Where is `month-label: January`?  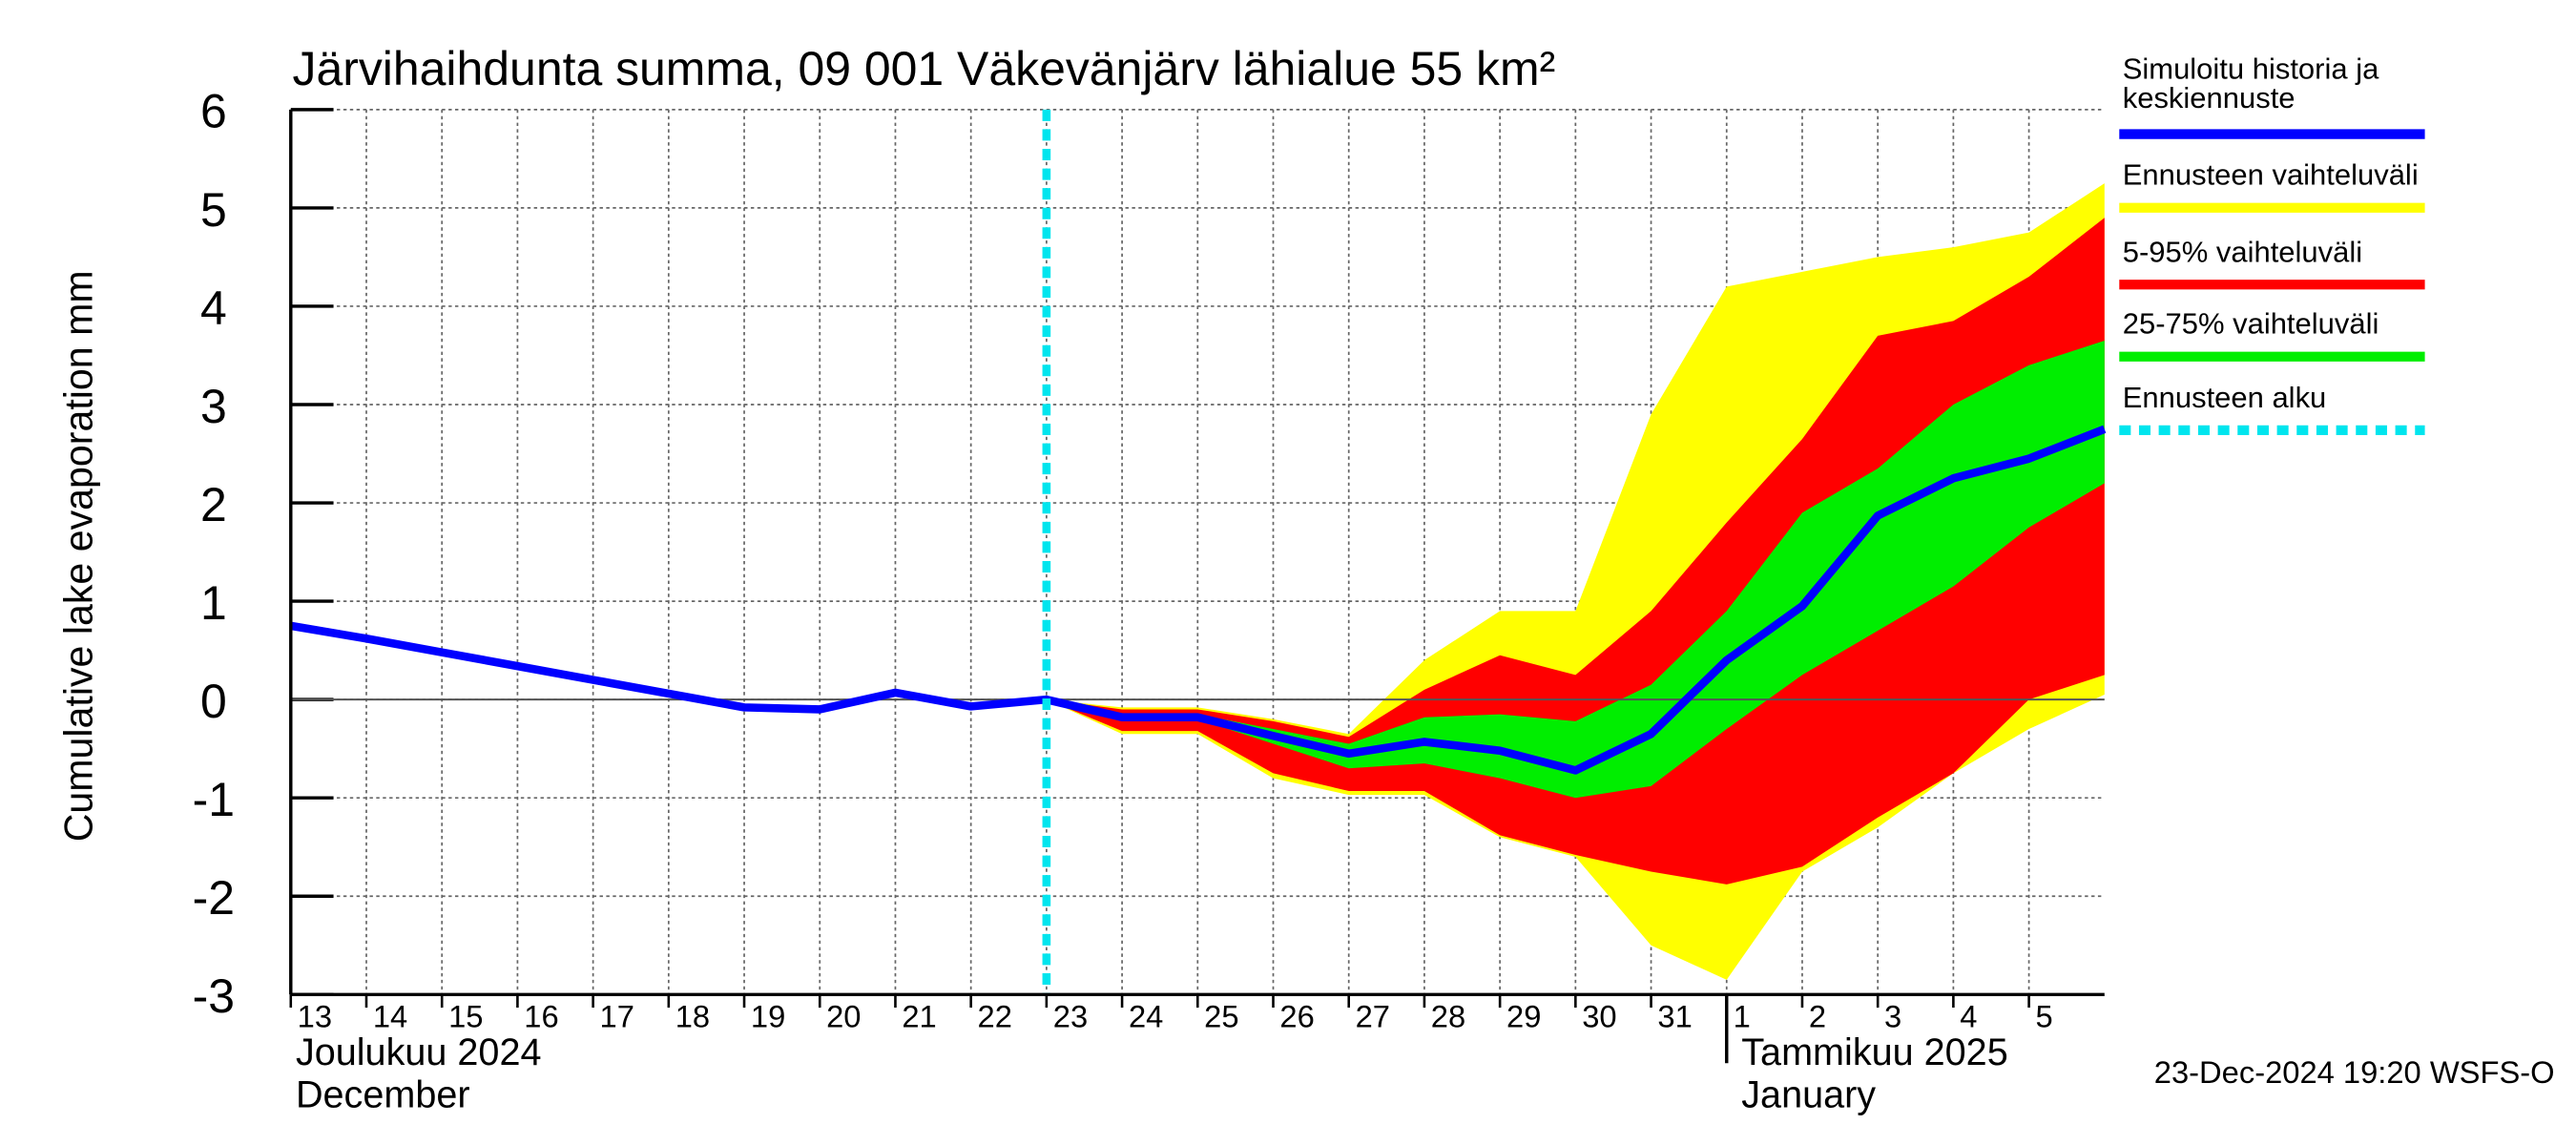
month-label: January is located at coordinates (1808, 1095).